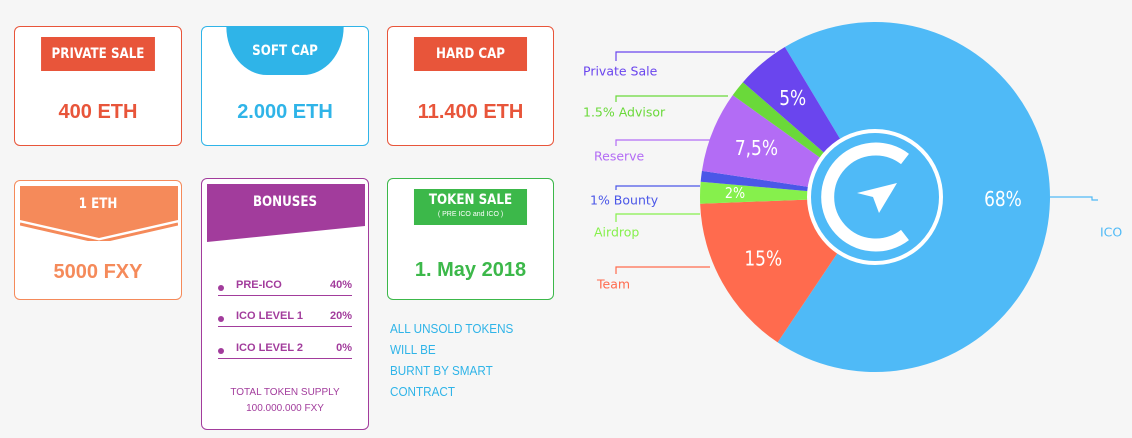 The width and height of the screenshot is (1132, 438). What do you see at coordinates (470, 86) in the screenshot?
I see `card: HARD CAP 11.400 ETH` at bounding box center [470, 86].